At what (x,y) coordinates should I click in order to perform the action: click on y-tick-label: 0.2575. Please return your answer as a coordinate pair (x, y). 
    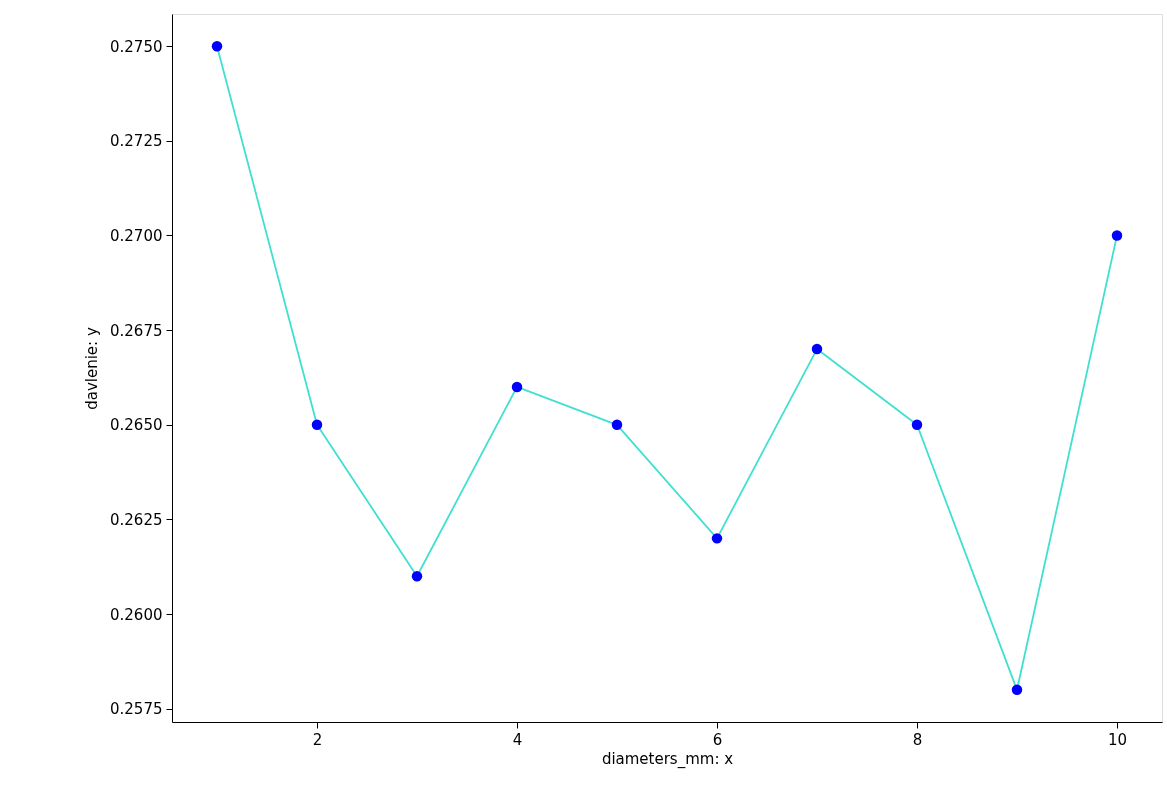
    Looking at the image, I should click on (136, 709).